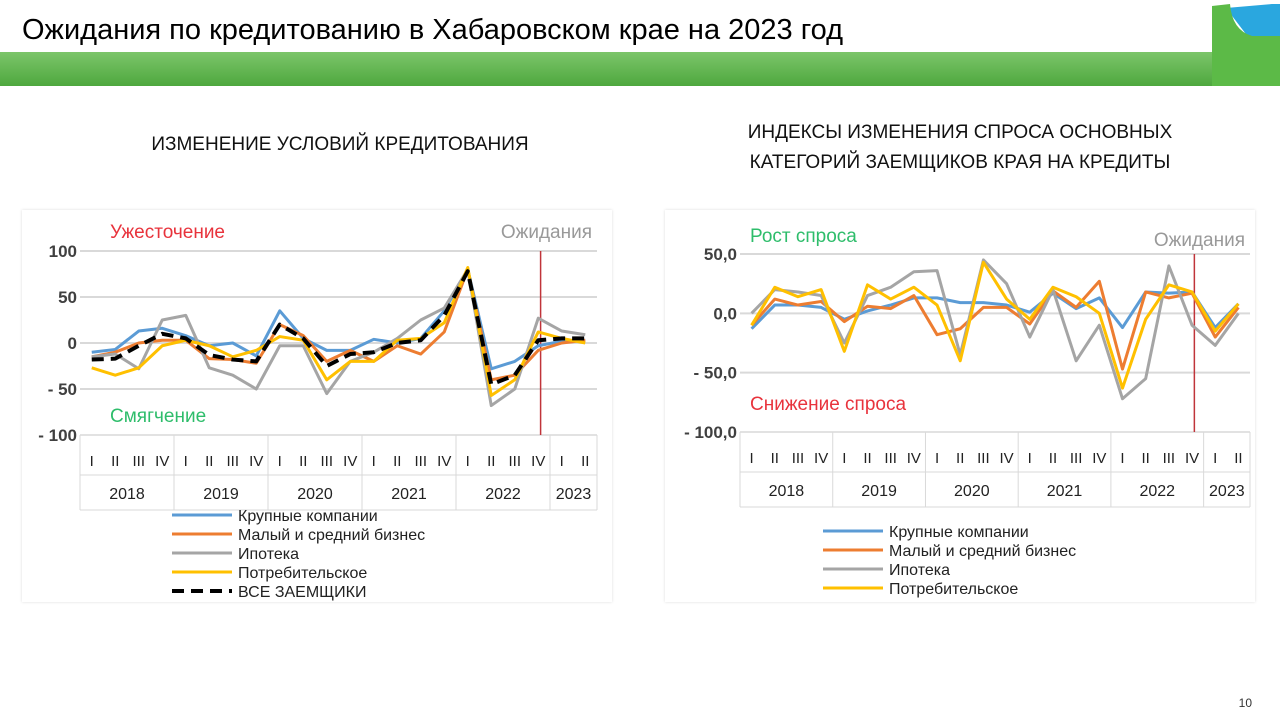 Image resolution: width=1280 pixels, height=720 pixels. Describe the element at coordinates (725, 313) in the screenshot. I see `y-tick-label: 0,0` at that location.